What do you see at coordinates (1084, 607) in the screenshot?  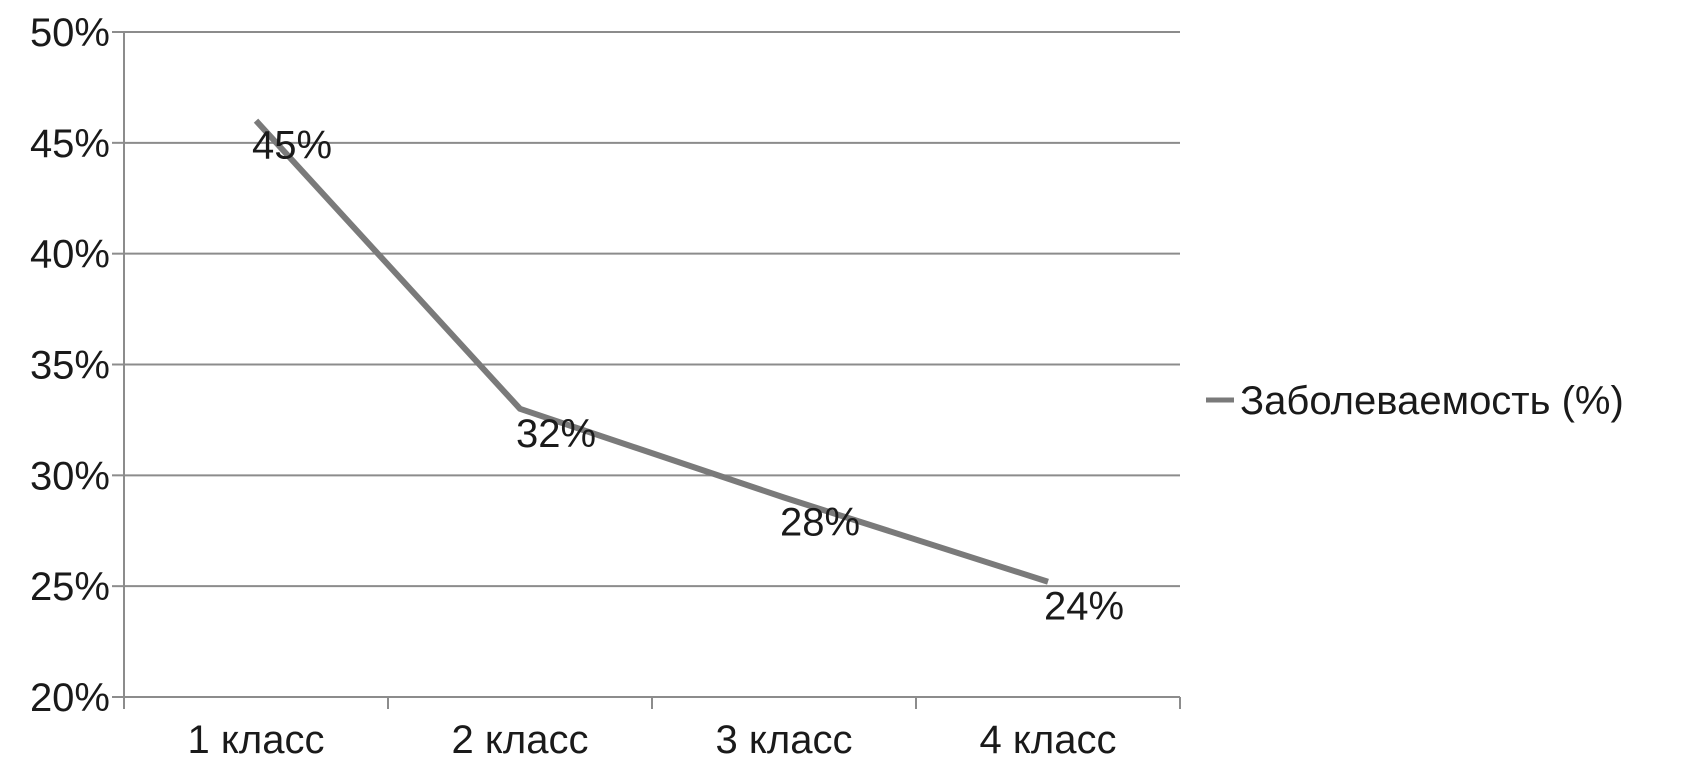 I see `data-label: 24%` at bounding box center [1084, 607].